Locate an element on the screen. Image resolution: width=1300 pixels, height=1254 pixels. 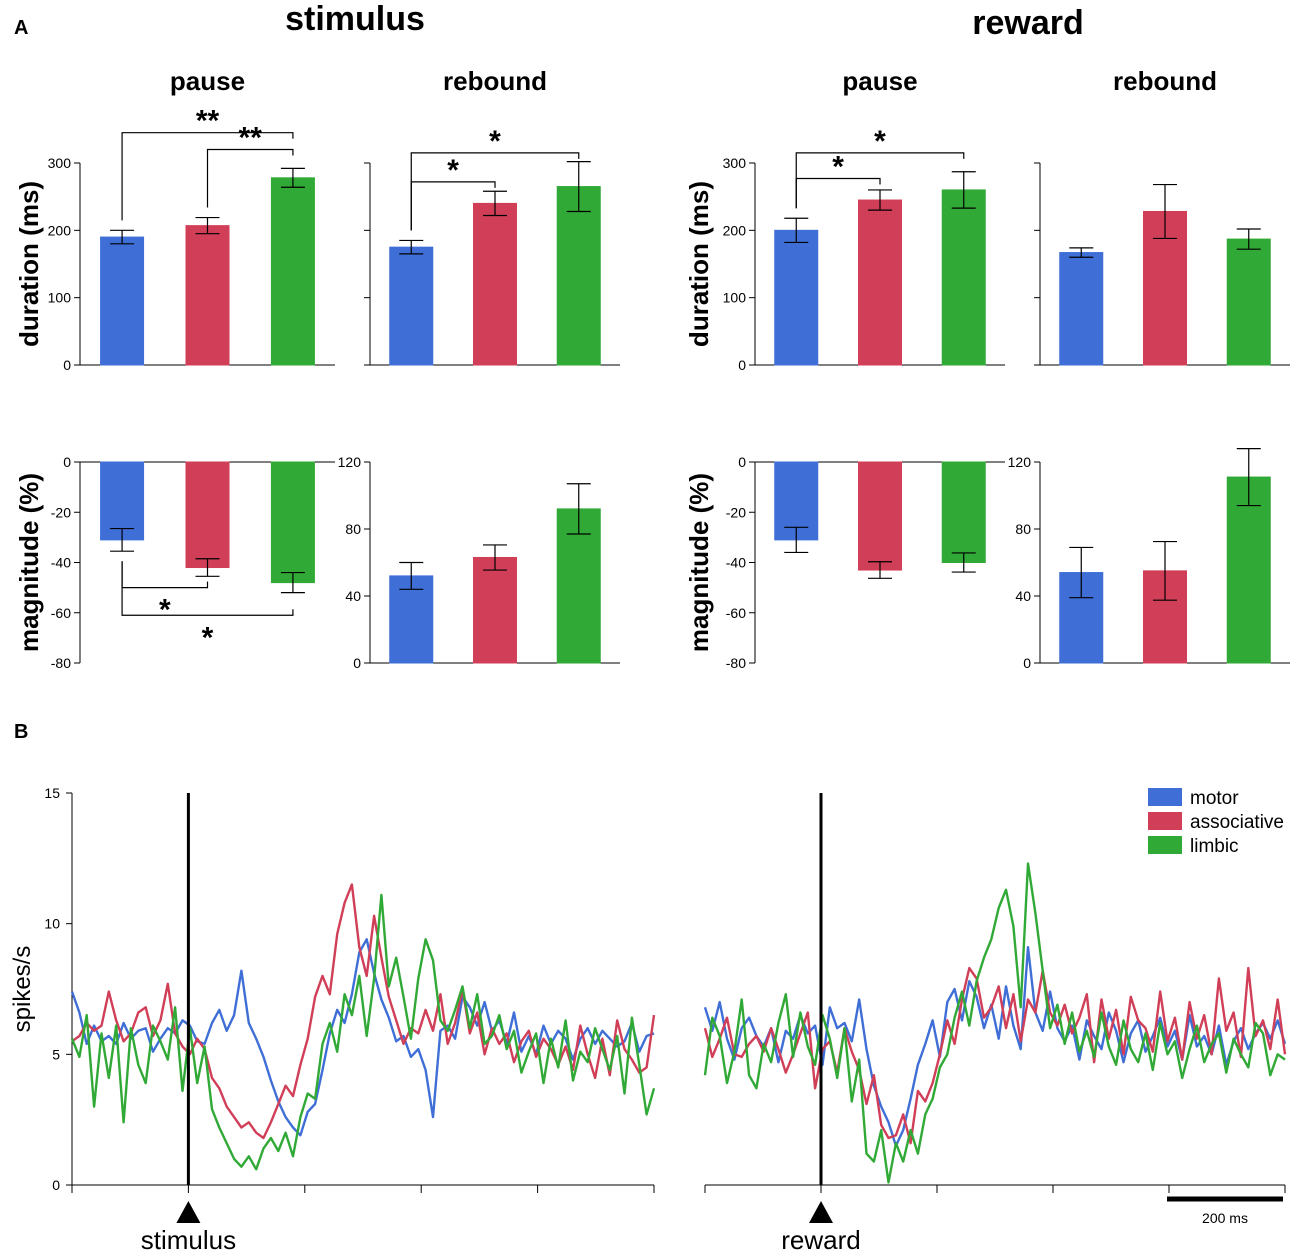
y-axis-label: spikes/s is located at coordinates (22, 989).